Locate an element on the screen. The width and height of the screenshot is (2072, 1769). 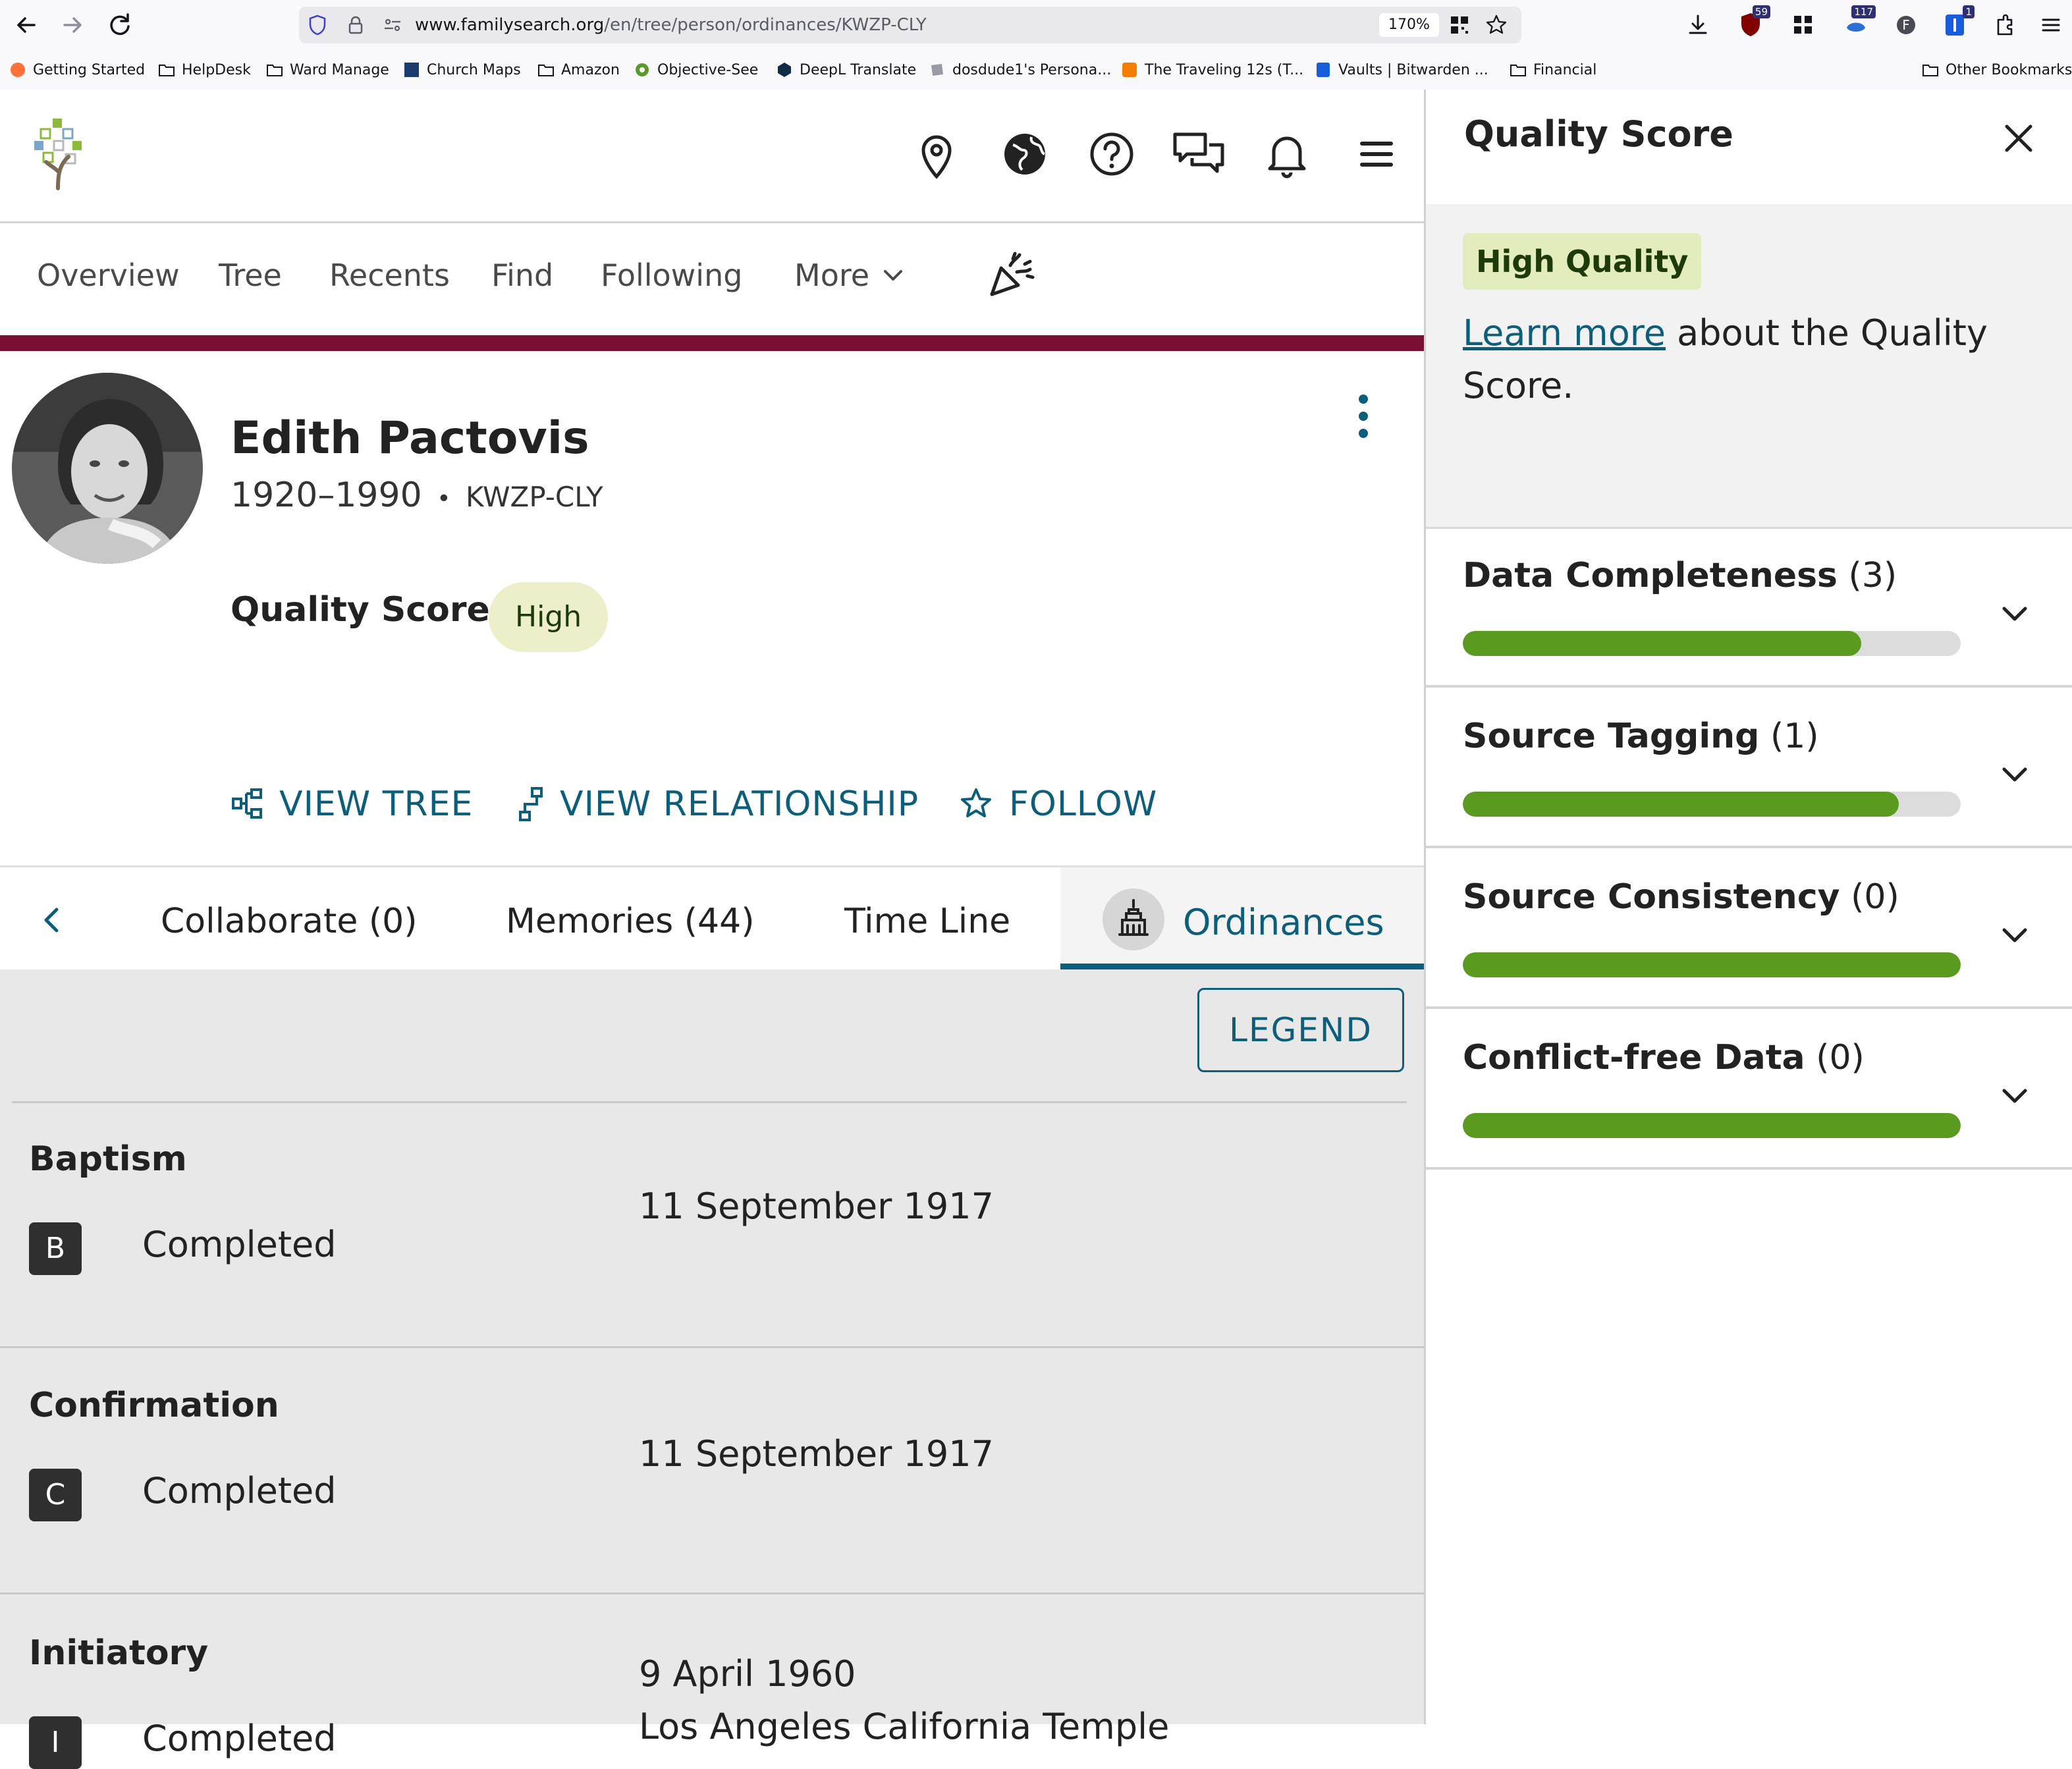
section-divider-bar is located at coordinates (712, 343).